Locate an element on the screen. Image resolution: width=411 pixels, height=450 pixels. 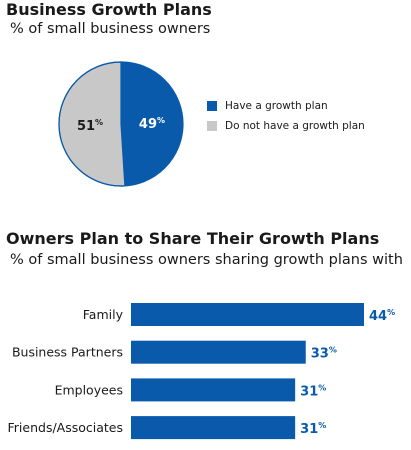
legend-swatch-blue is located at coordinates (212, 106).